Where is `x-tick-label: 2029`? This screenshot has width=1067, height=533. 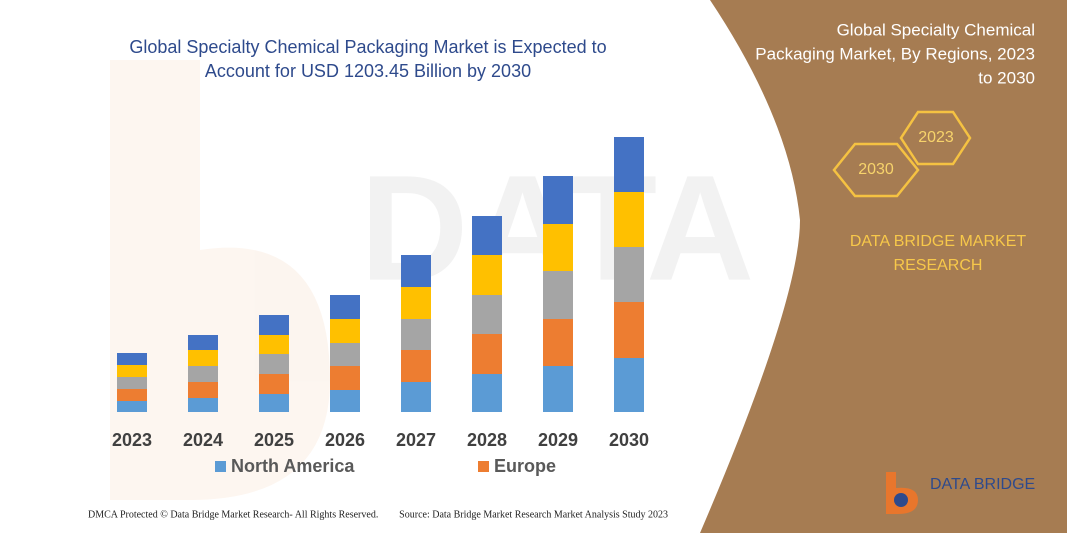 x-tick-label: 2029 is located at coordinates (558, 440).